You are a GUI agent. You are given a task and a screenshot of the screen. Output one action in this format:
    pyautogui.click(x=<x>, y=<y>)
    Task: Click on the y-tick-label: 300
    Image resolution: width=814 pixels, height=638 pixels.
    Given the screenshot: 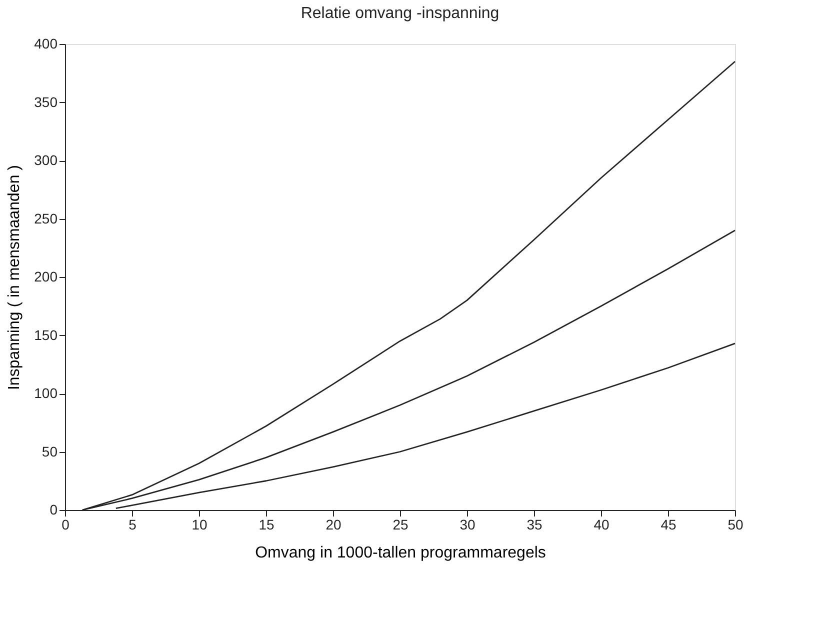 What is the action you would take?
    pyautogui.click(x=46, y=160)
    